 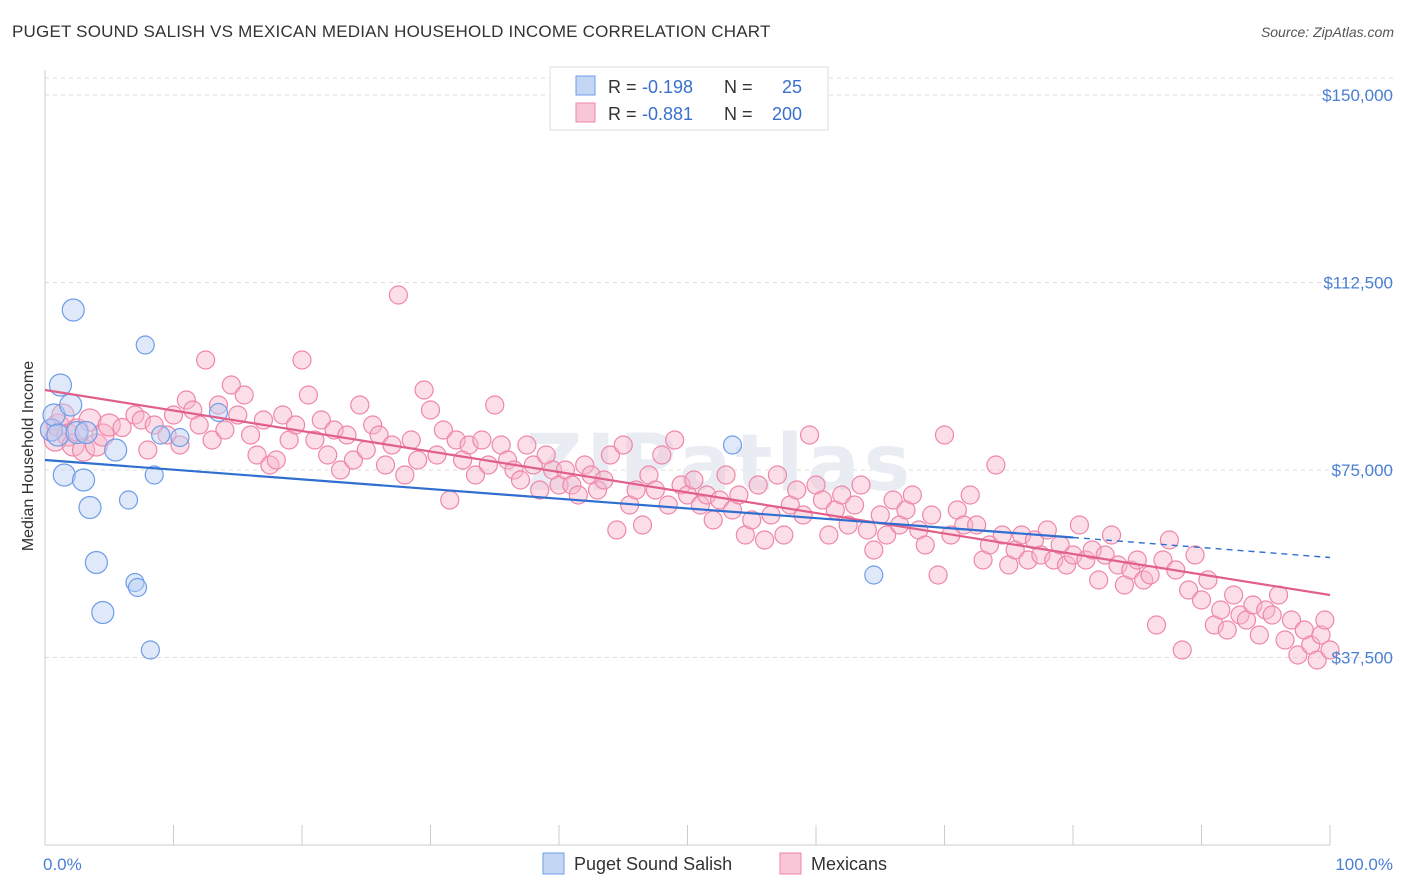 I want to click on legend-r-value-2: -0.881, so click(x=667, y=114).